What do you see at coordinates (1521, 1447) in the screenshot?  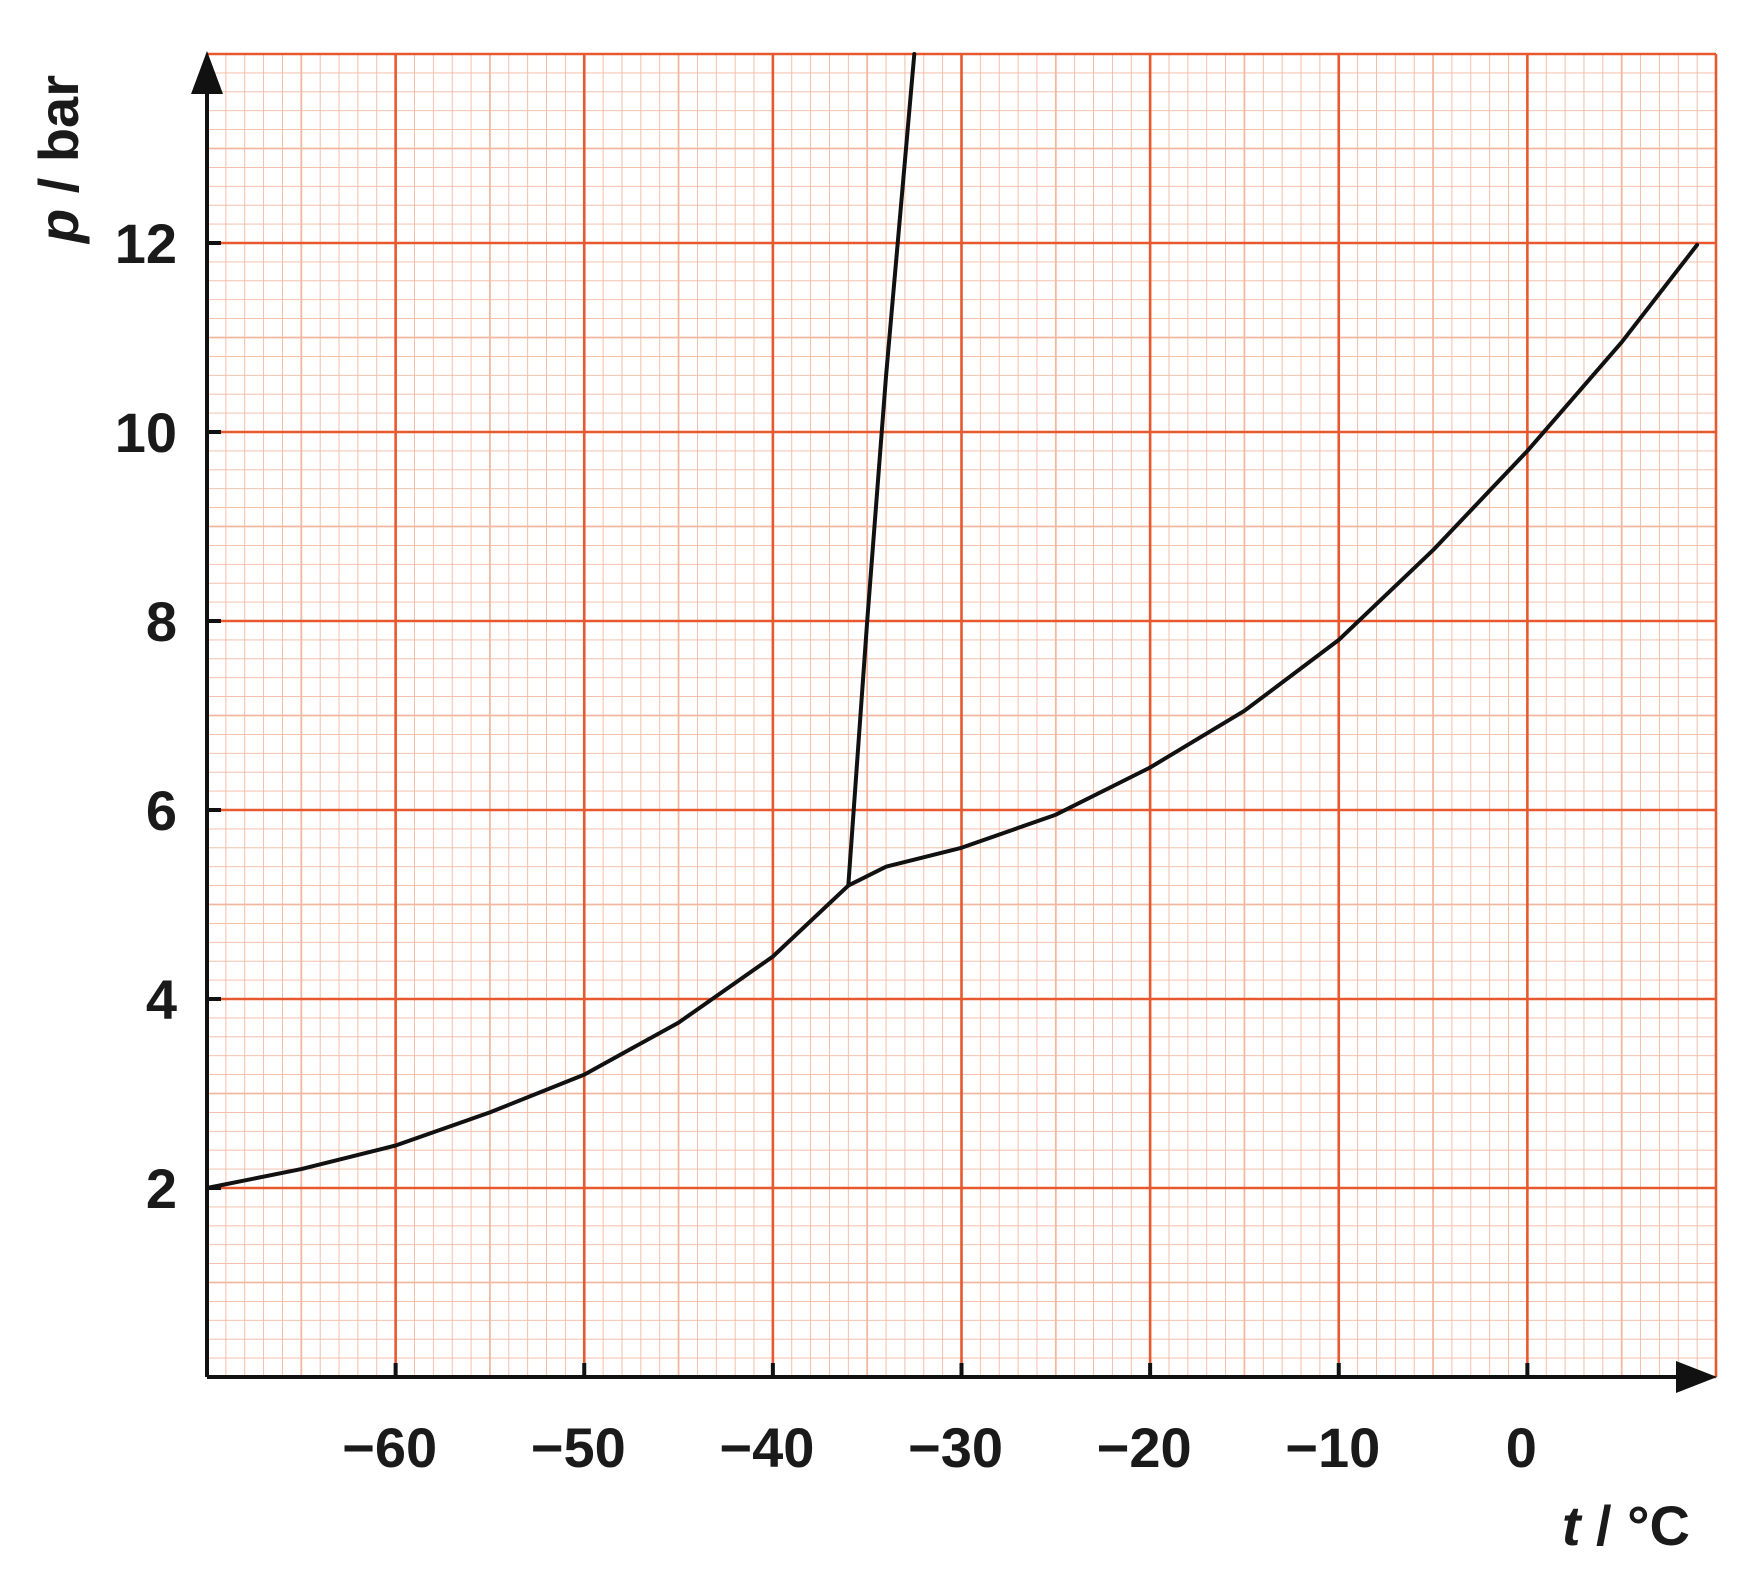 I see `x-tick-label: 0` at bounding box center [1521, 1447].